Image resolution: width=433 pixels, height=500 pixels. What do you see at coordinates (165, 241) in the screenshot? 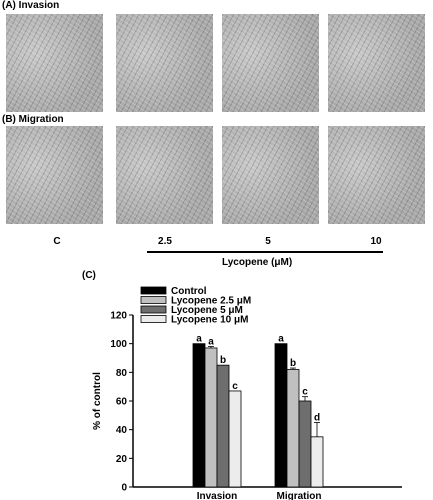
I see `condition-label-2-5: 2.5` at bounding box center [165, 241].